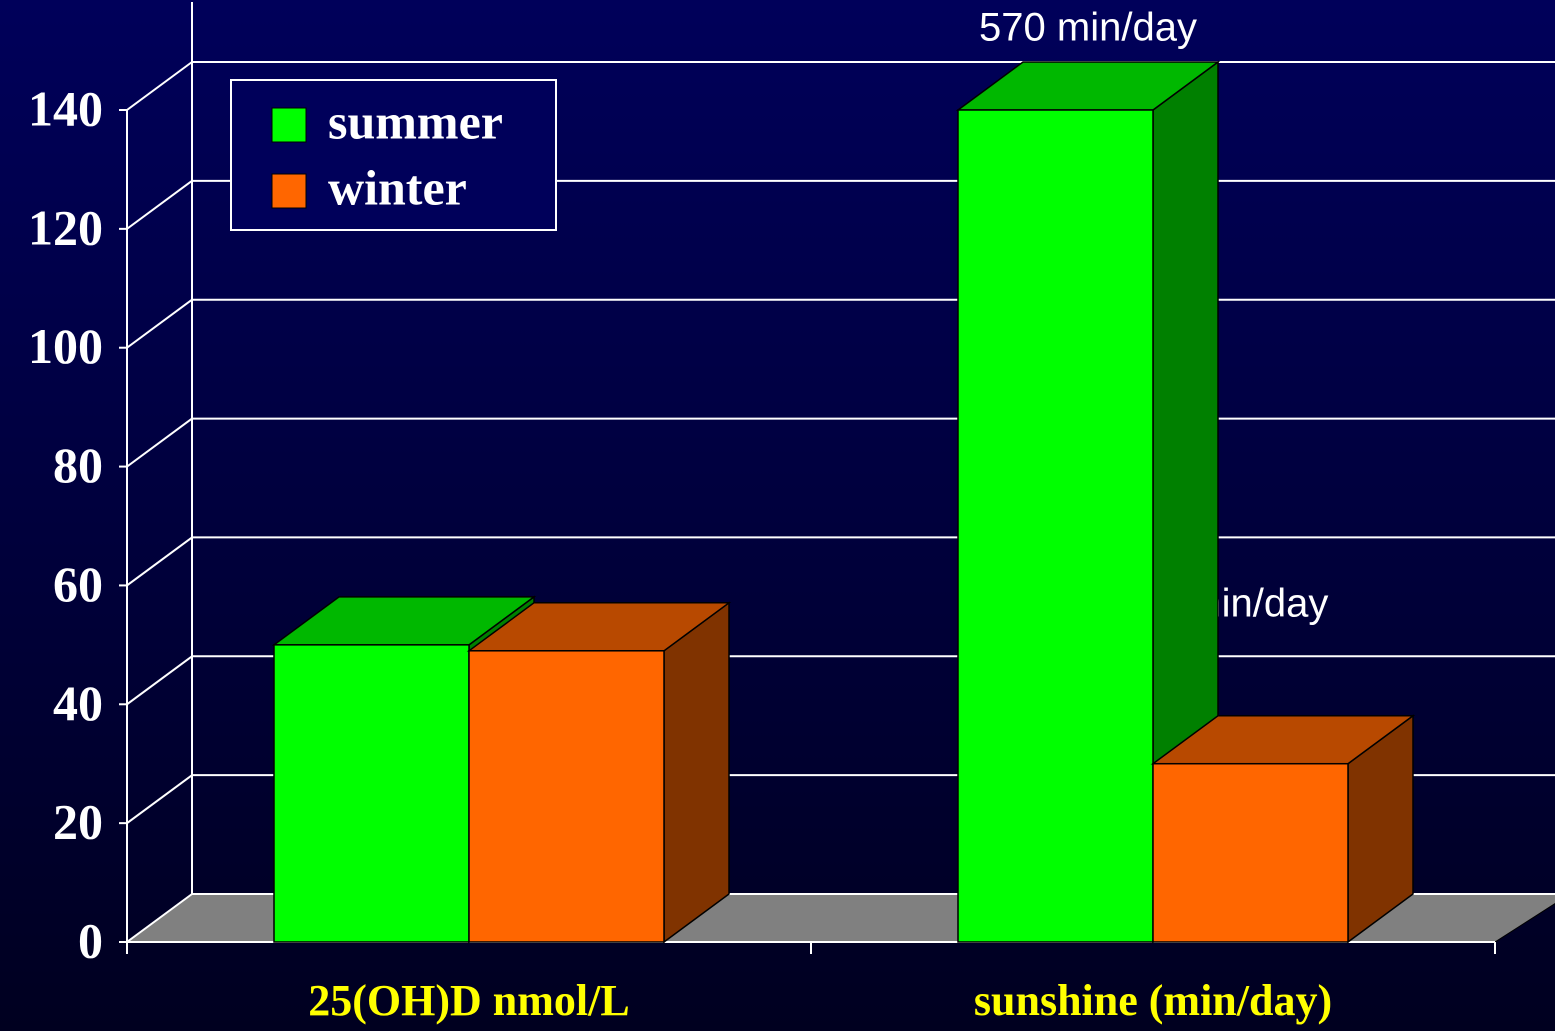 This screenshot has height=1031, width=1555. Describe the element at coordinates (78, 584) in the screenshot. I see `y-tick-label: 60` at that location.